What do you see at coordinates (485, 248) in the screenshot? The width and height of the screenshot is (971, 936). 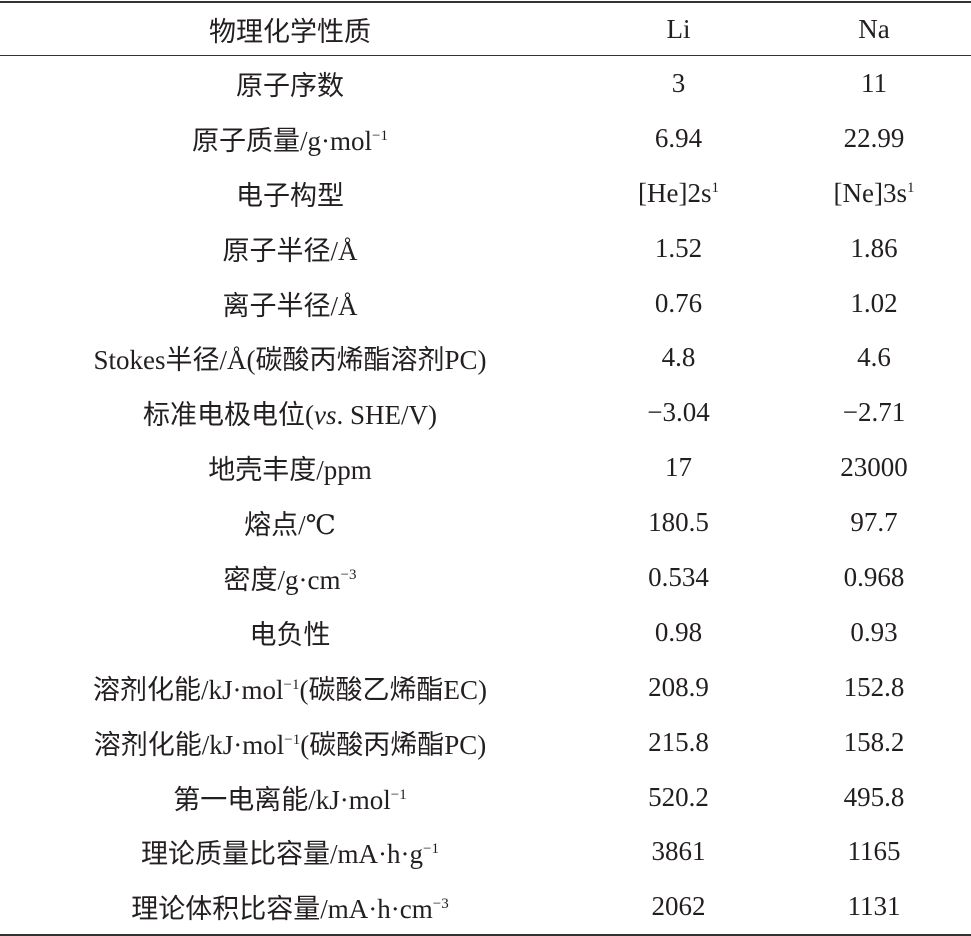 I see `table-row: 原子半径/Å 1.52 1.86` at bounding box center [485, 248].